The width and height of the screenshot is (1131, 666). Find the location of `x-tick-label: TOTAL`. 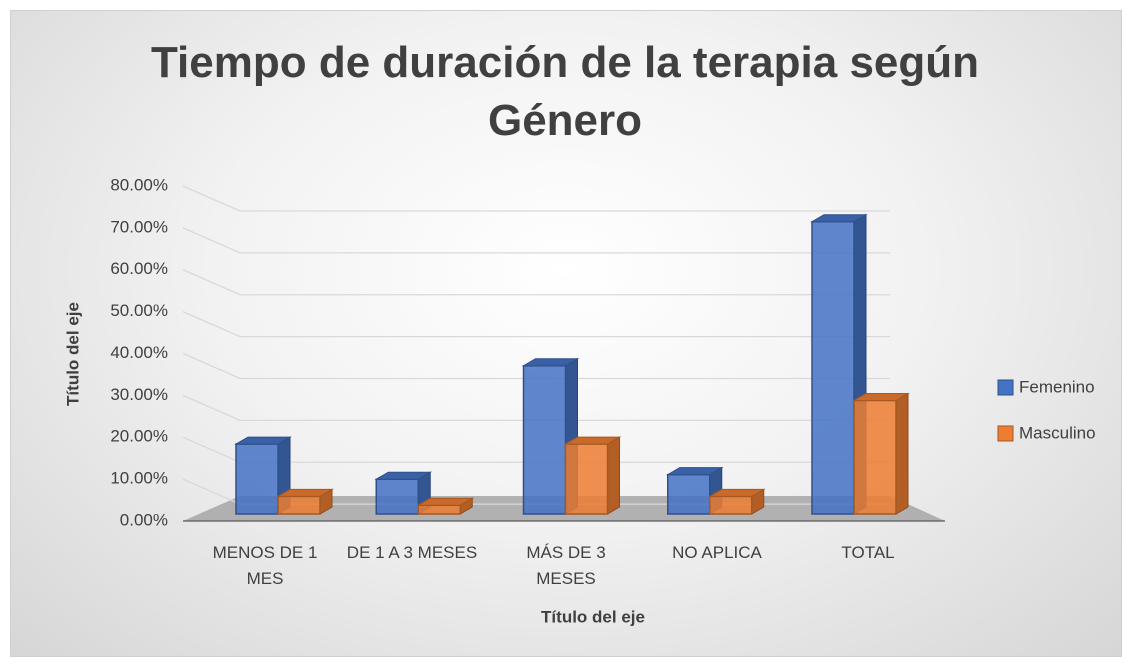

x-tick-label: TOTAL is located at coordinates (868, 552).